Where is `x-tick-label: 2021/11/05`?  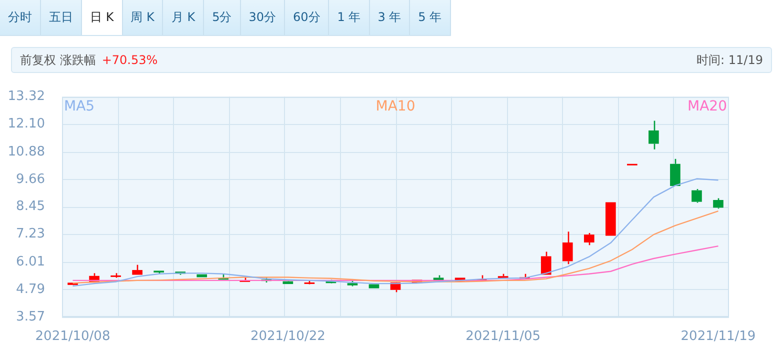
x-tick-label: 2021/11/05 is located at coordinates (503, 336).